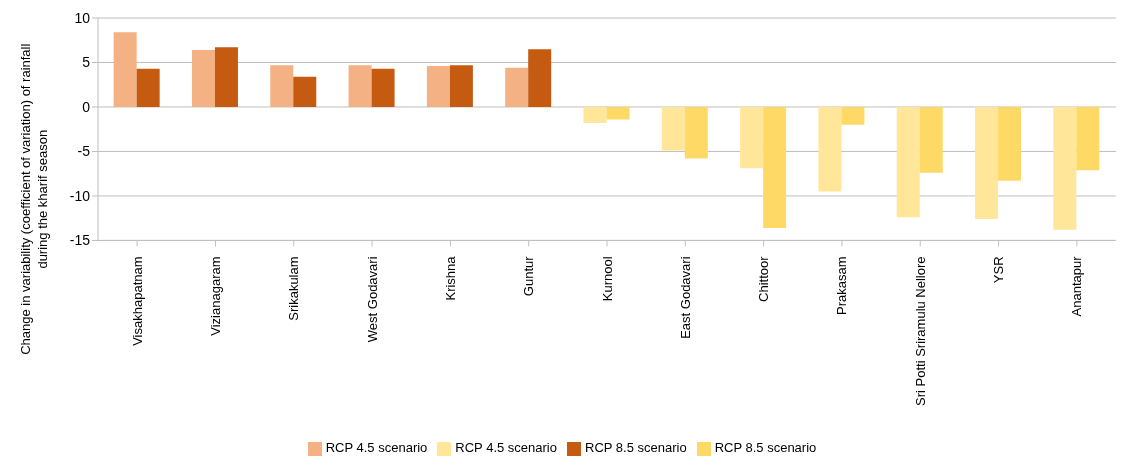  What do you see at coordinates (215, 296) in the screenshot?
I see `x-tick-label: Vizianagaram` at bounding box center [215, 296].